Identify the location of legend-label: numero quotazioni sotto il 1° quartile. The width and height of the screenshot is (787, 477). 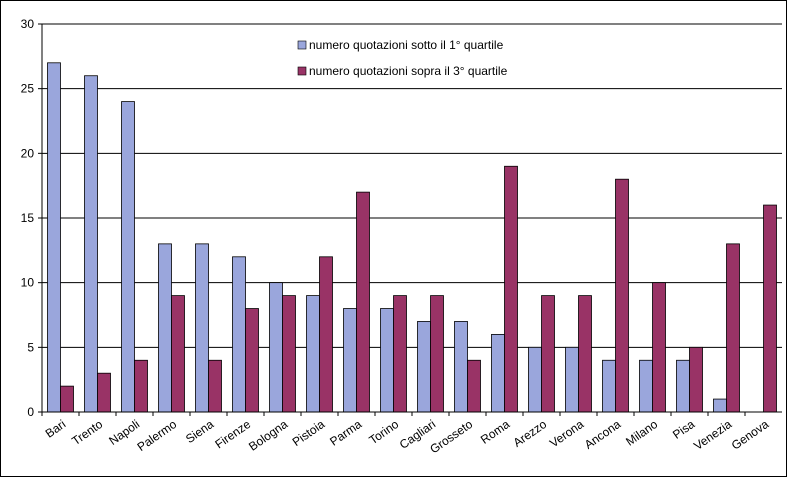
(406, 45).